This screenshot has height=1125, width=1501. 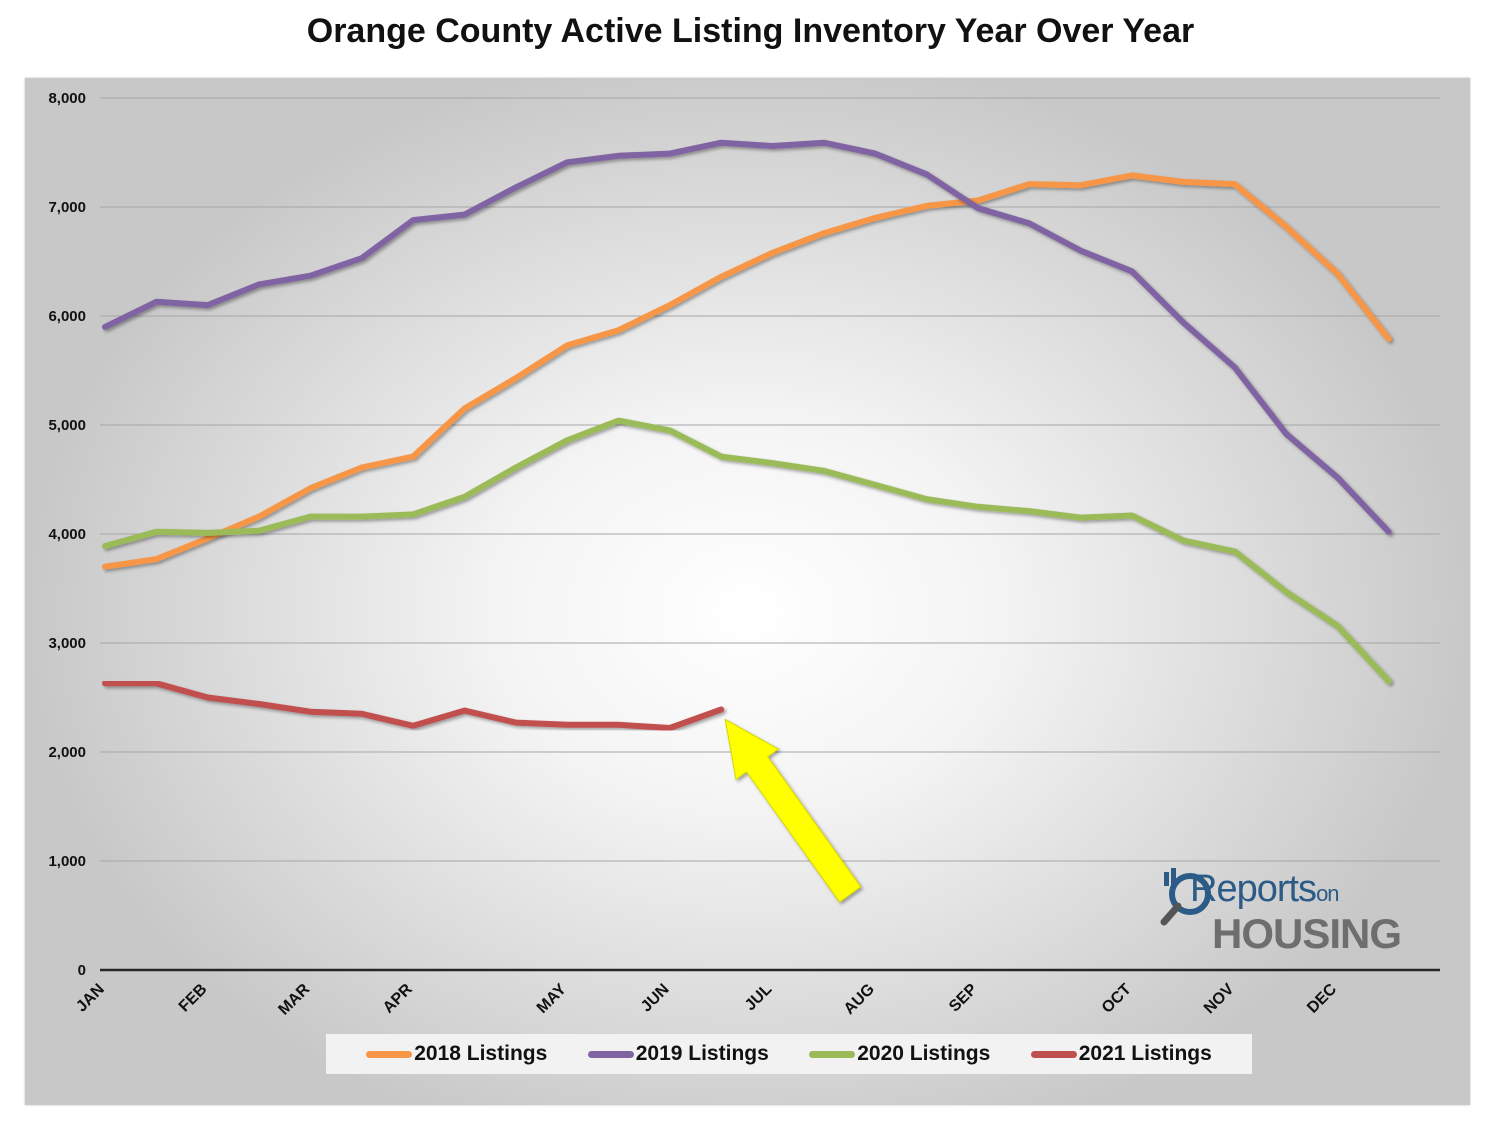 I want to click on x-tick-label: JAN, so click(x=90, y=998).